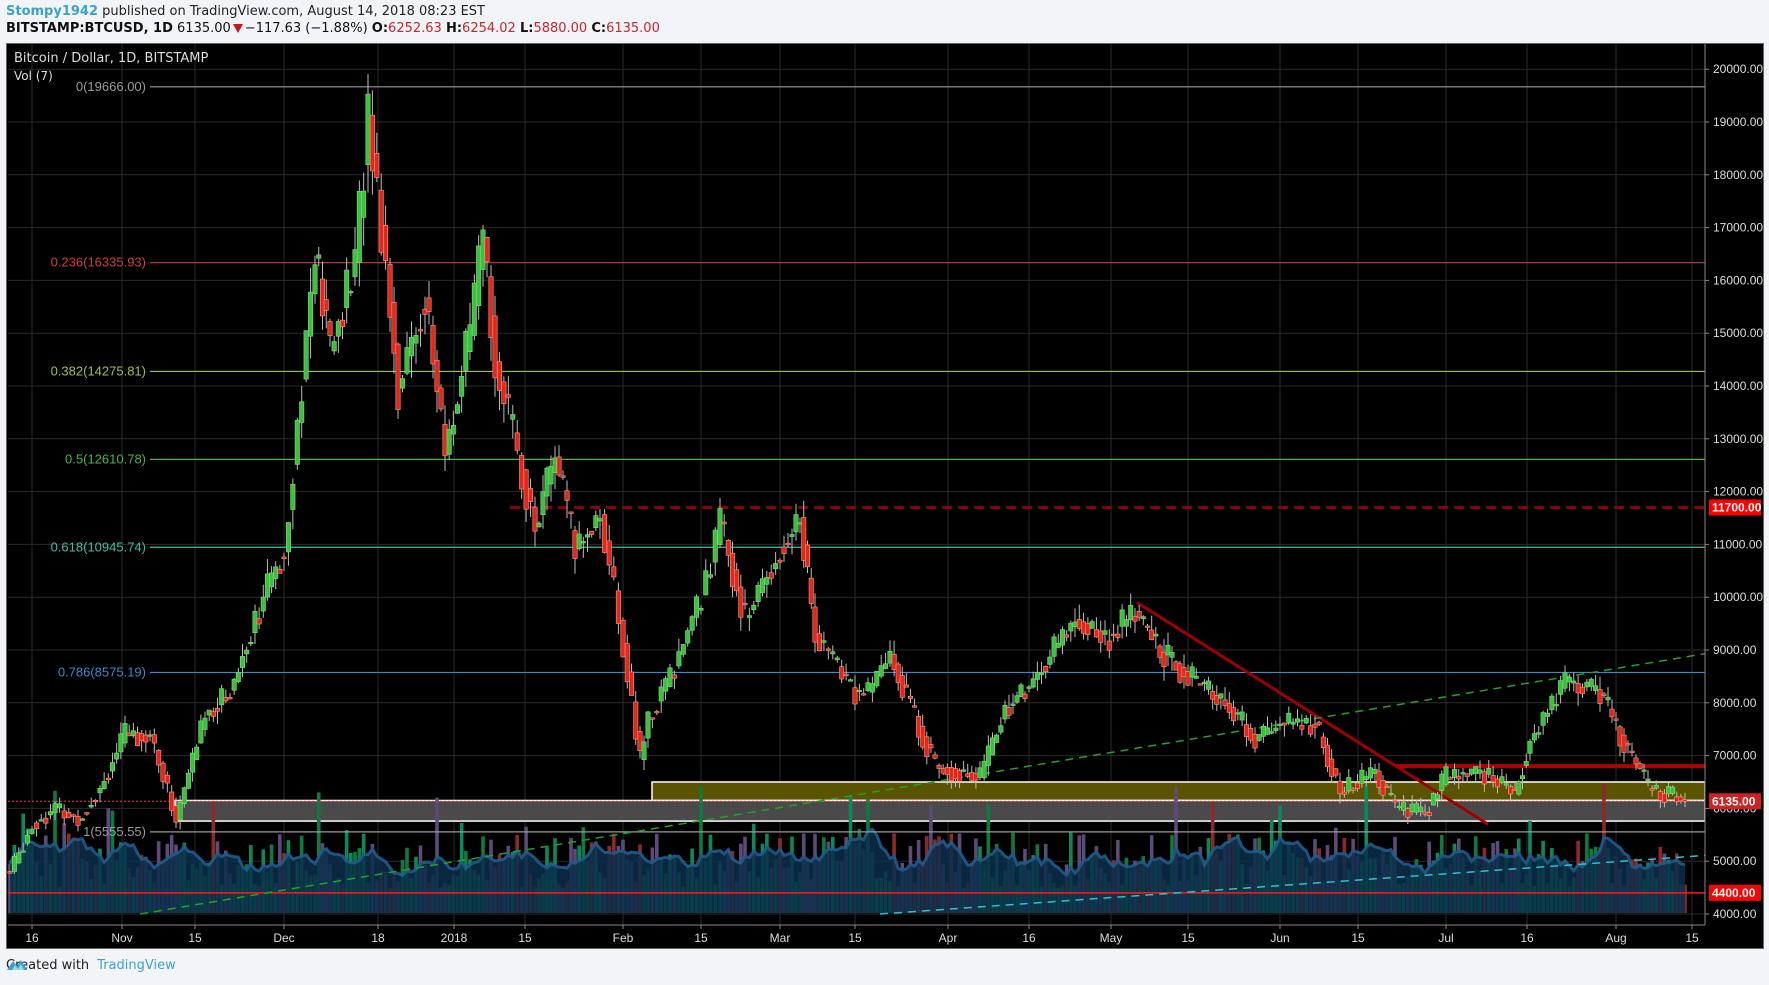 This screenshot has width=1769, height=985. What do you see at coordinates (1735, 801) in the screenshot?
I see `price-label-bg` at bounding box center [1735, 801].